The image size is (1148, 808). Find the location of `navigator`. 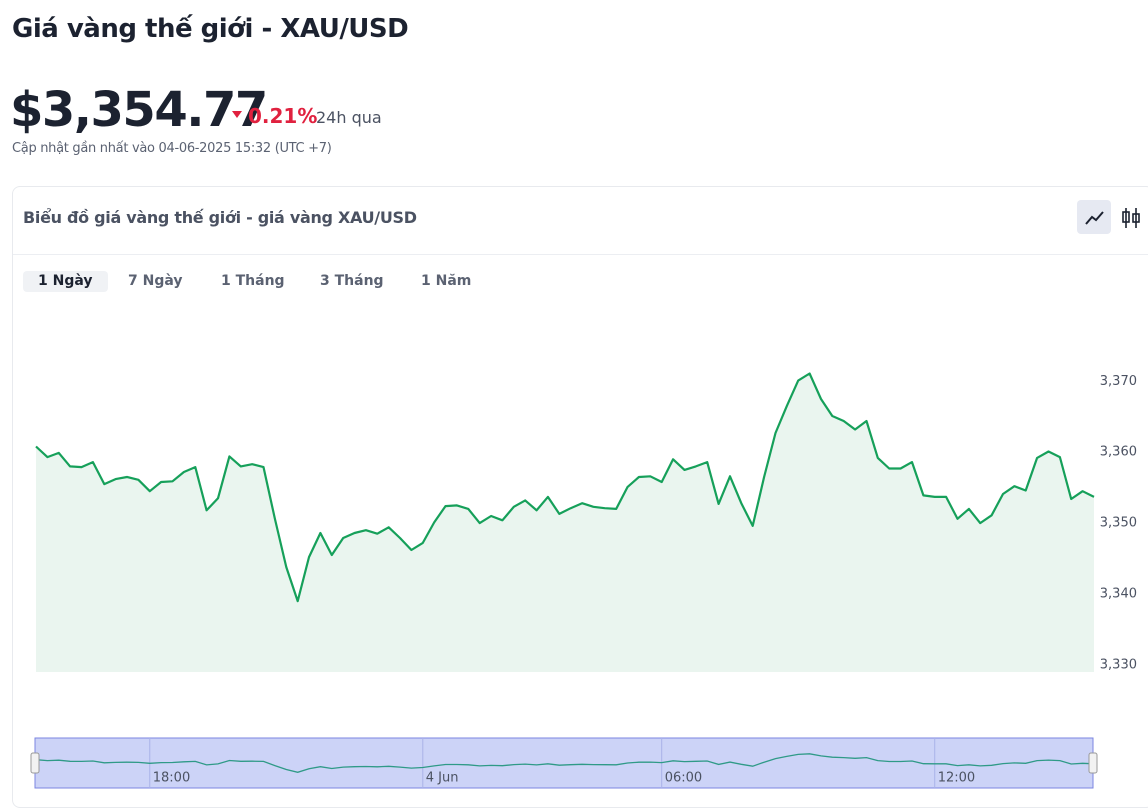

navigator is located at coordinates (564, 763).